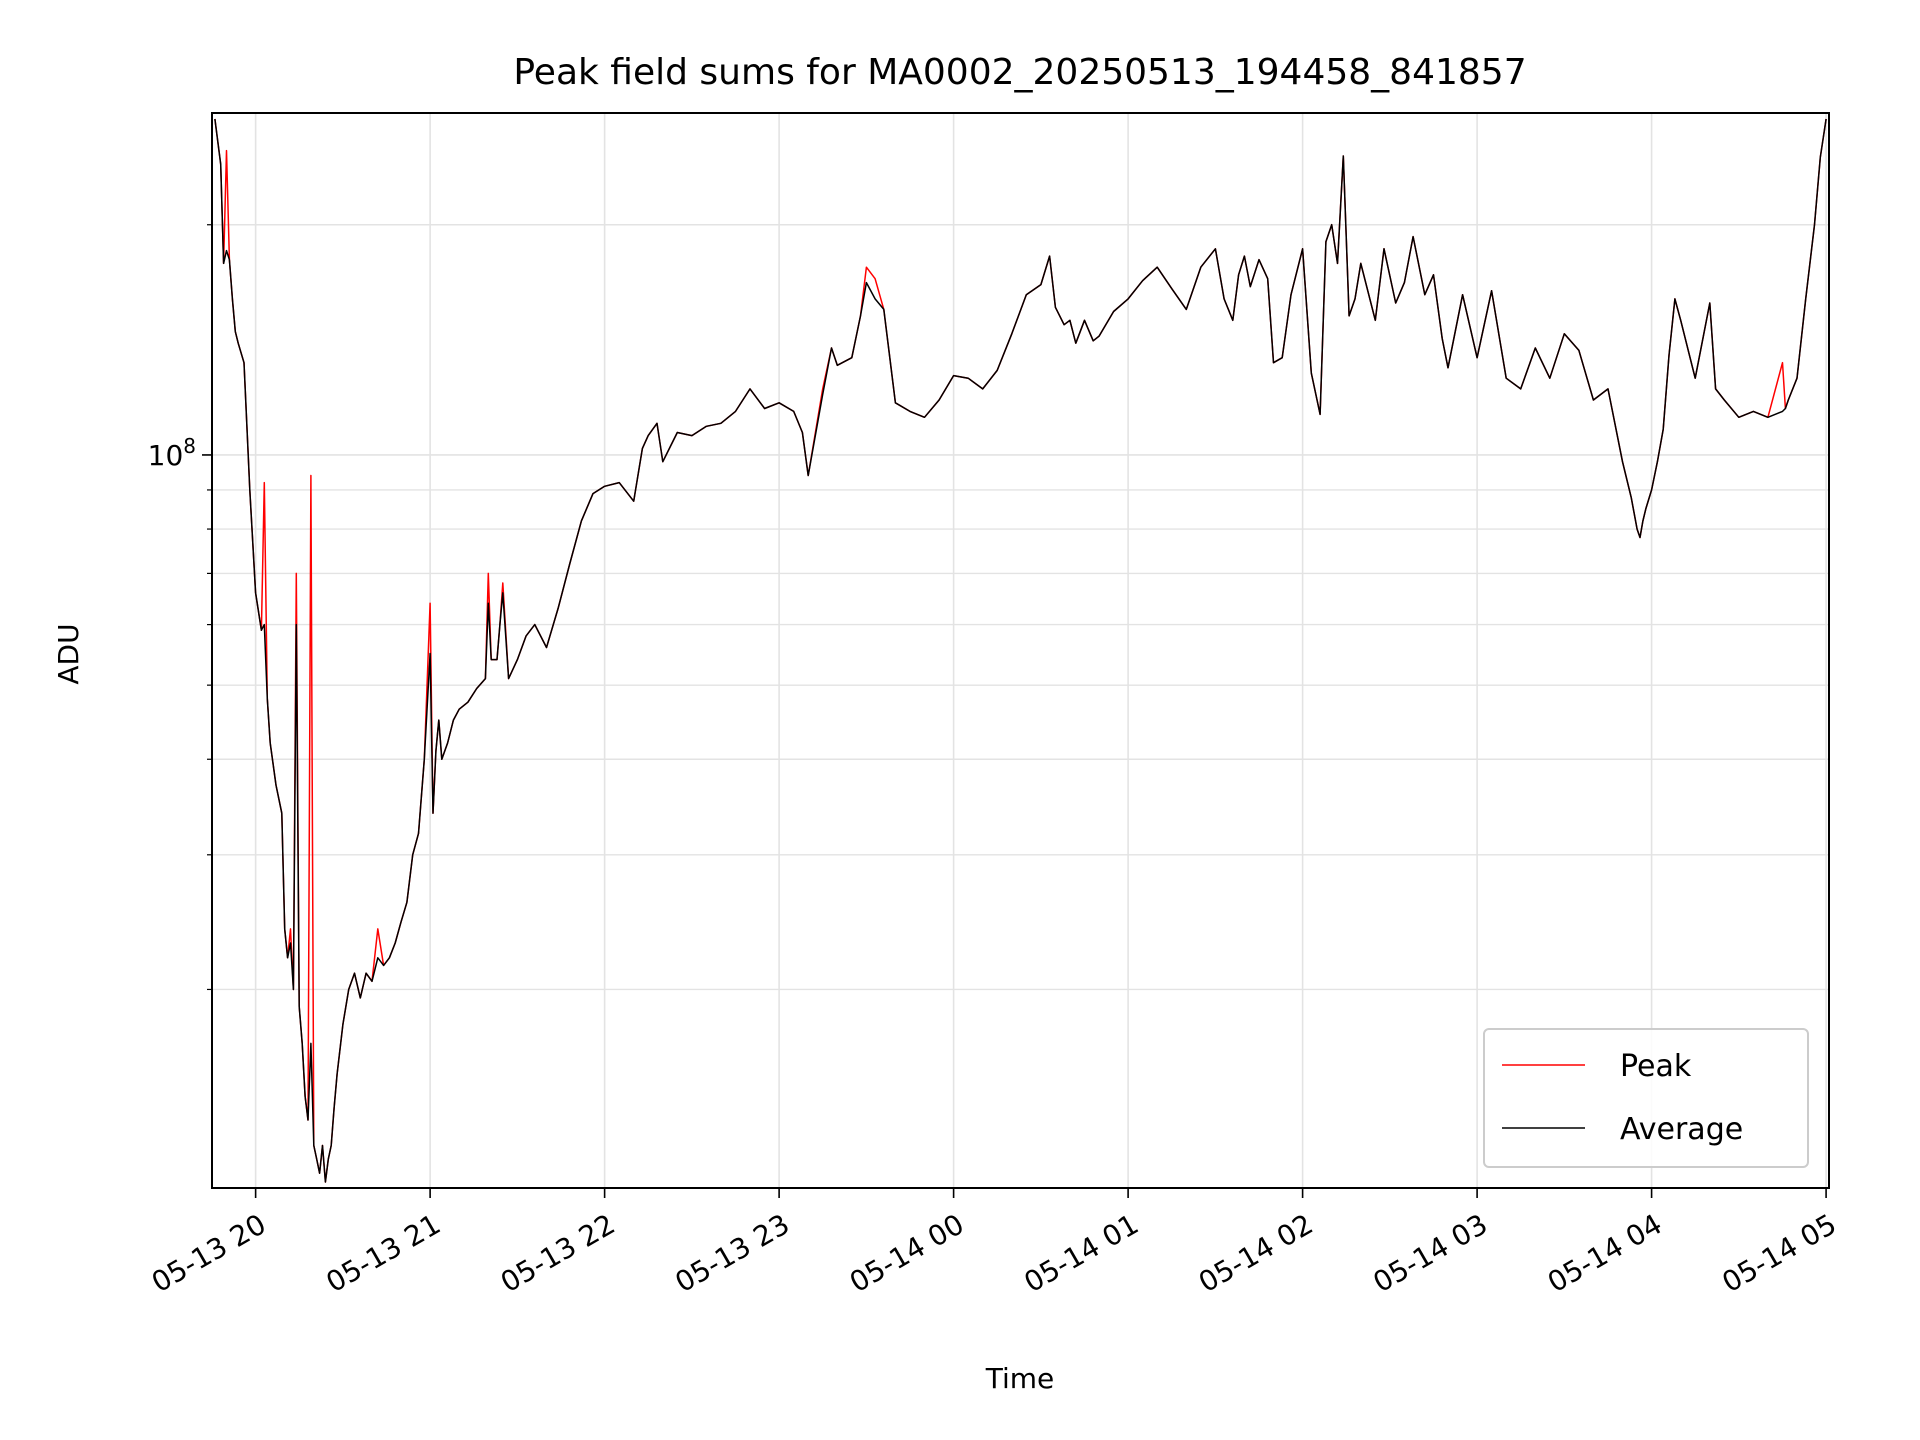  I want to click on y-tick-label: 108, so click(172, 453).